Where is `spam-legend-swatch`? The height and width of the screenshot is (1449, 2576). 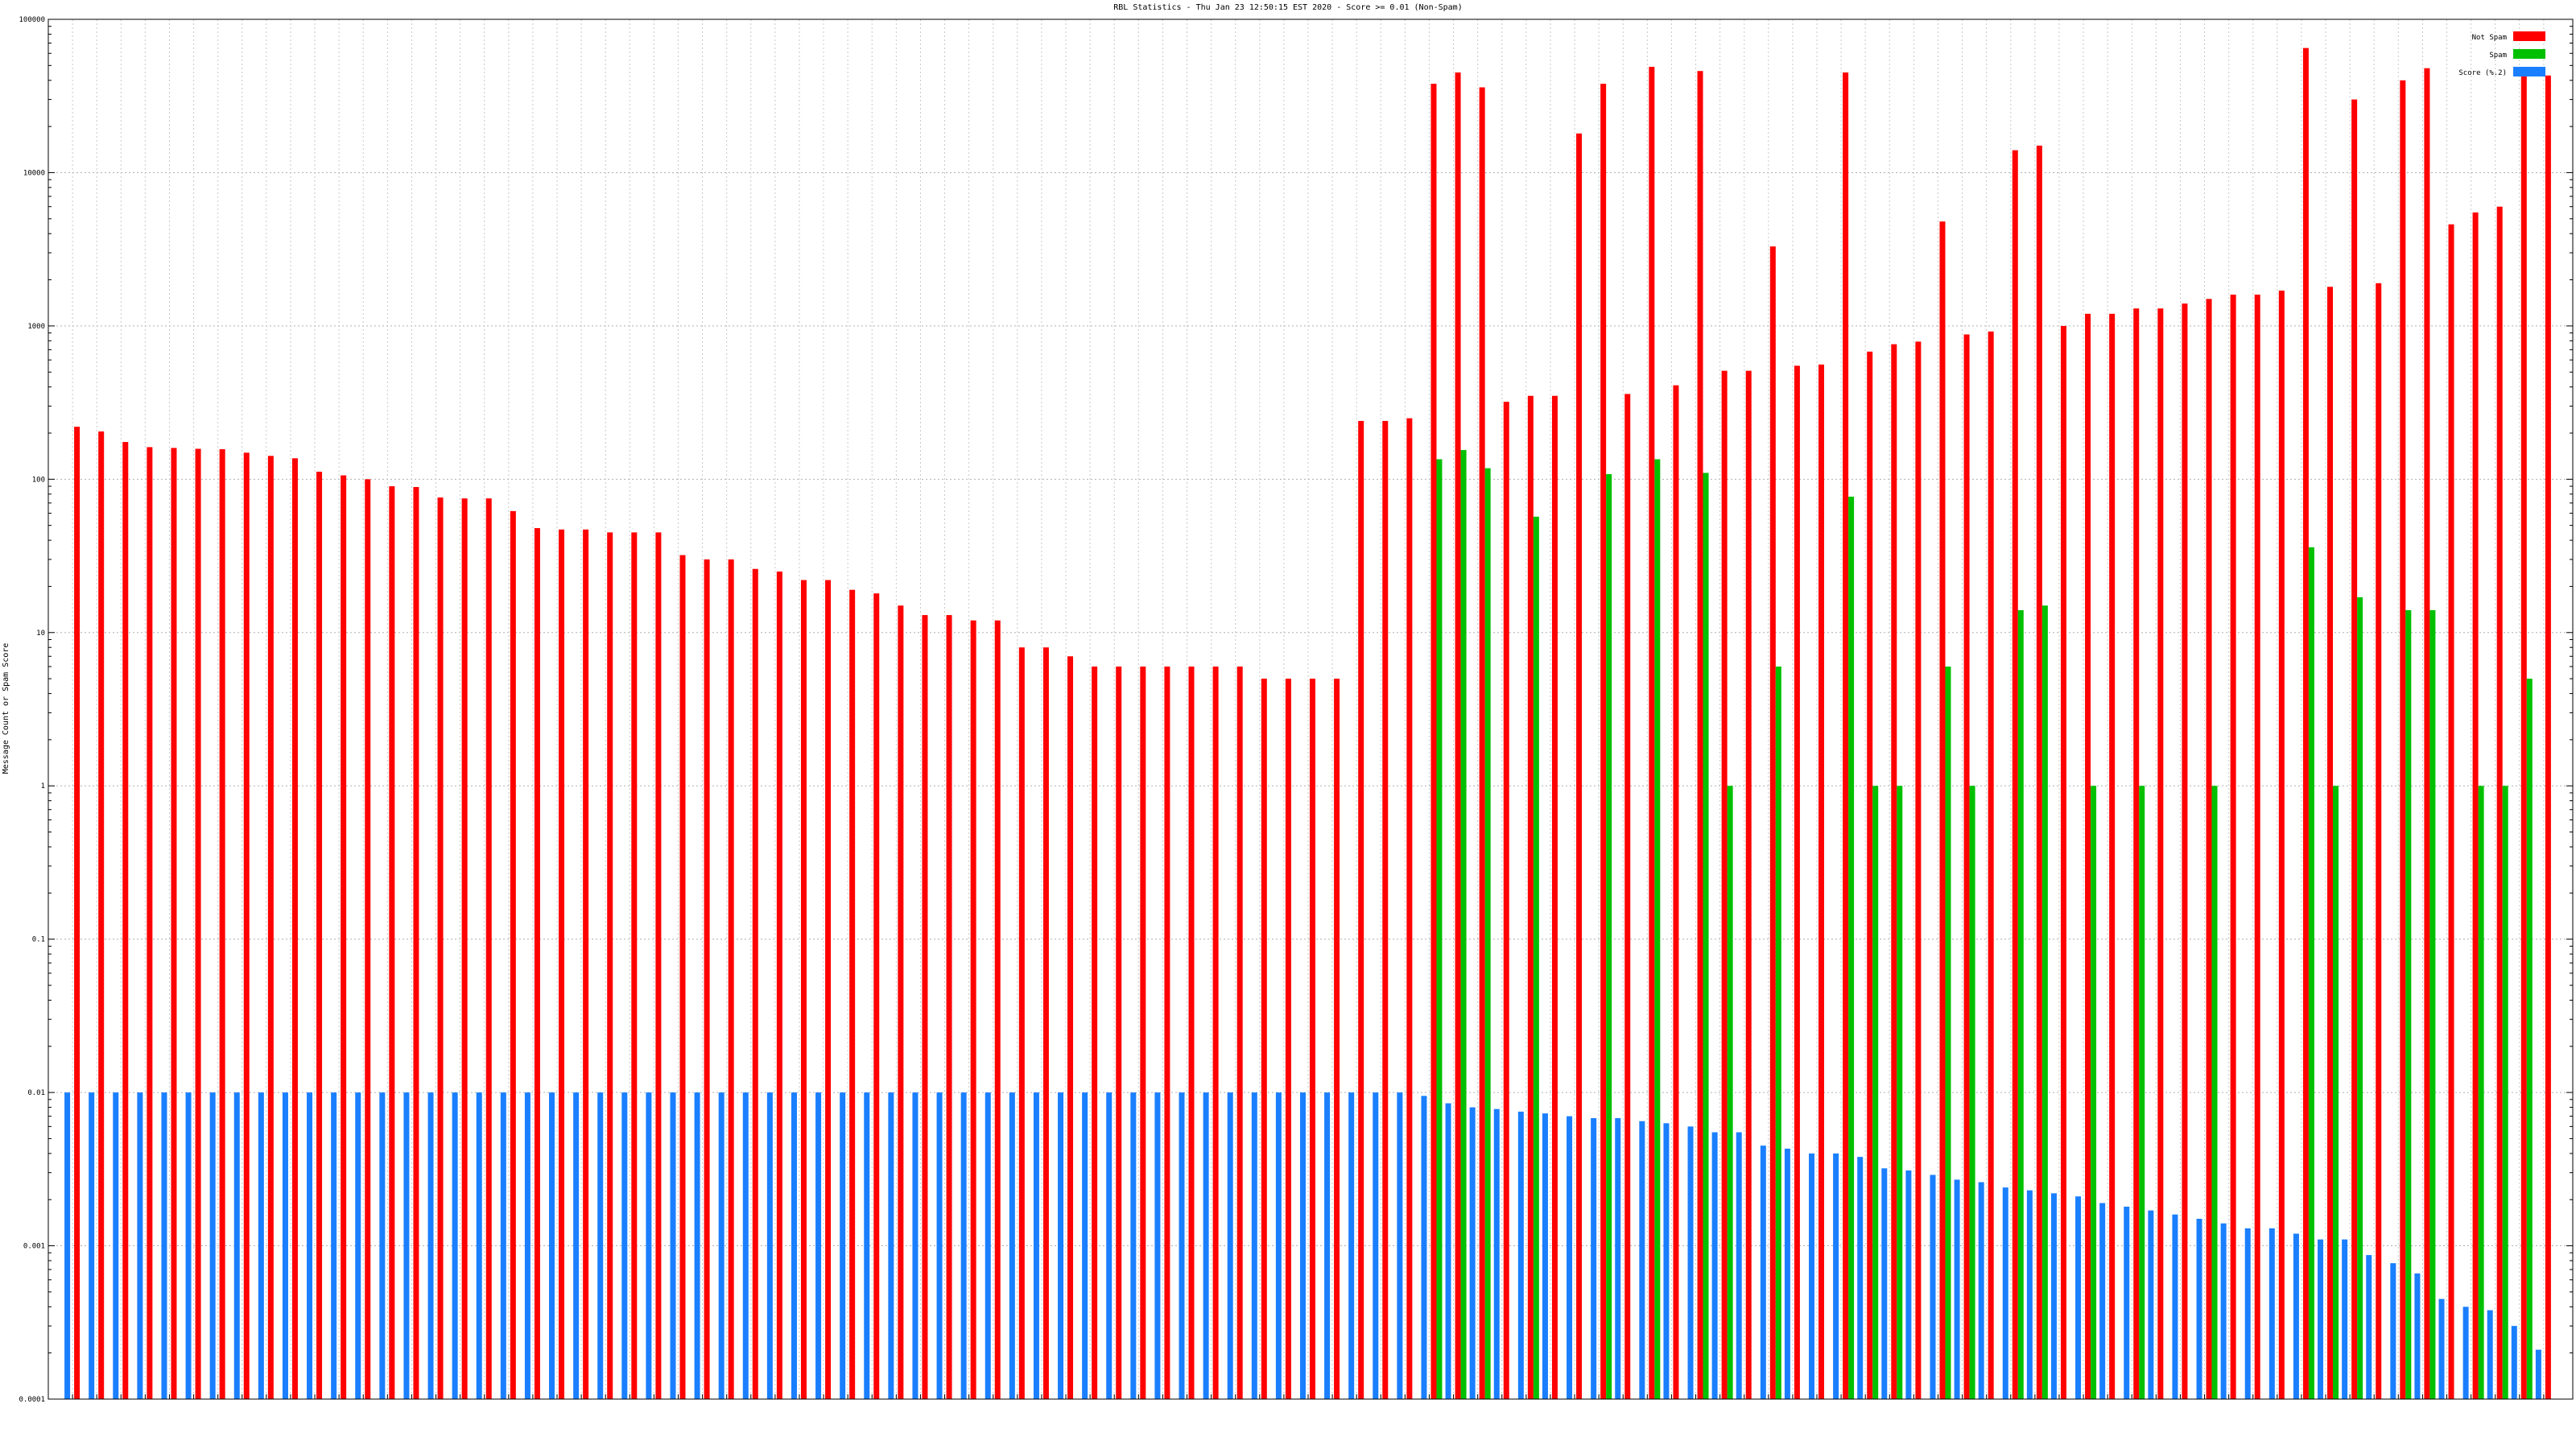 spam-legend-swatch is located at coordinates (2529, 54).